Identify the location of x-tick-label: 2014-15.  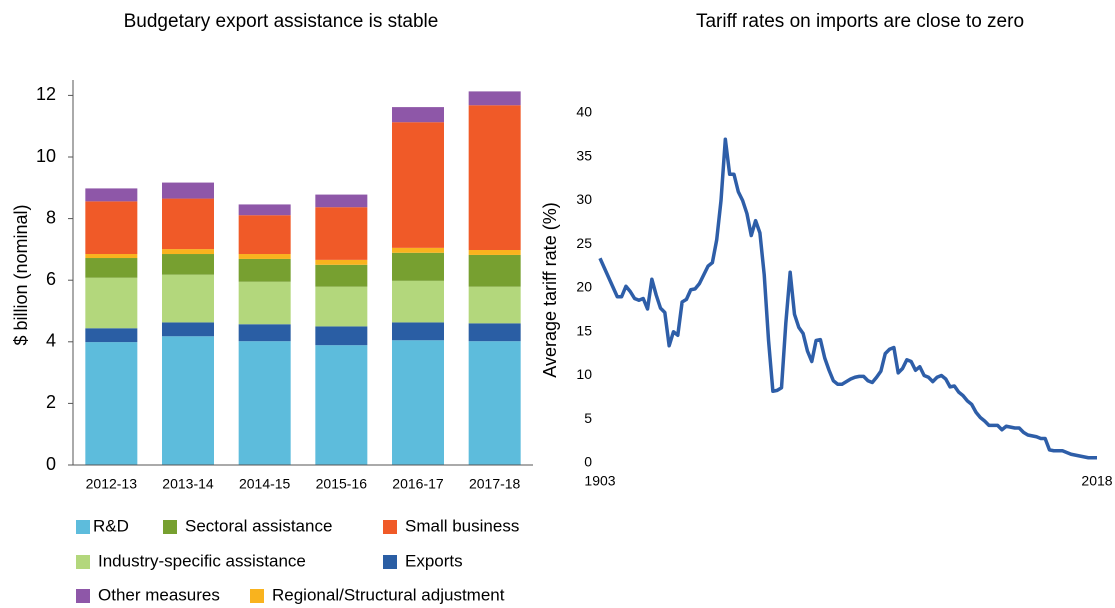
(265, 484).